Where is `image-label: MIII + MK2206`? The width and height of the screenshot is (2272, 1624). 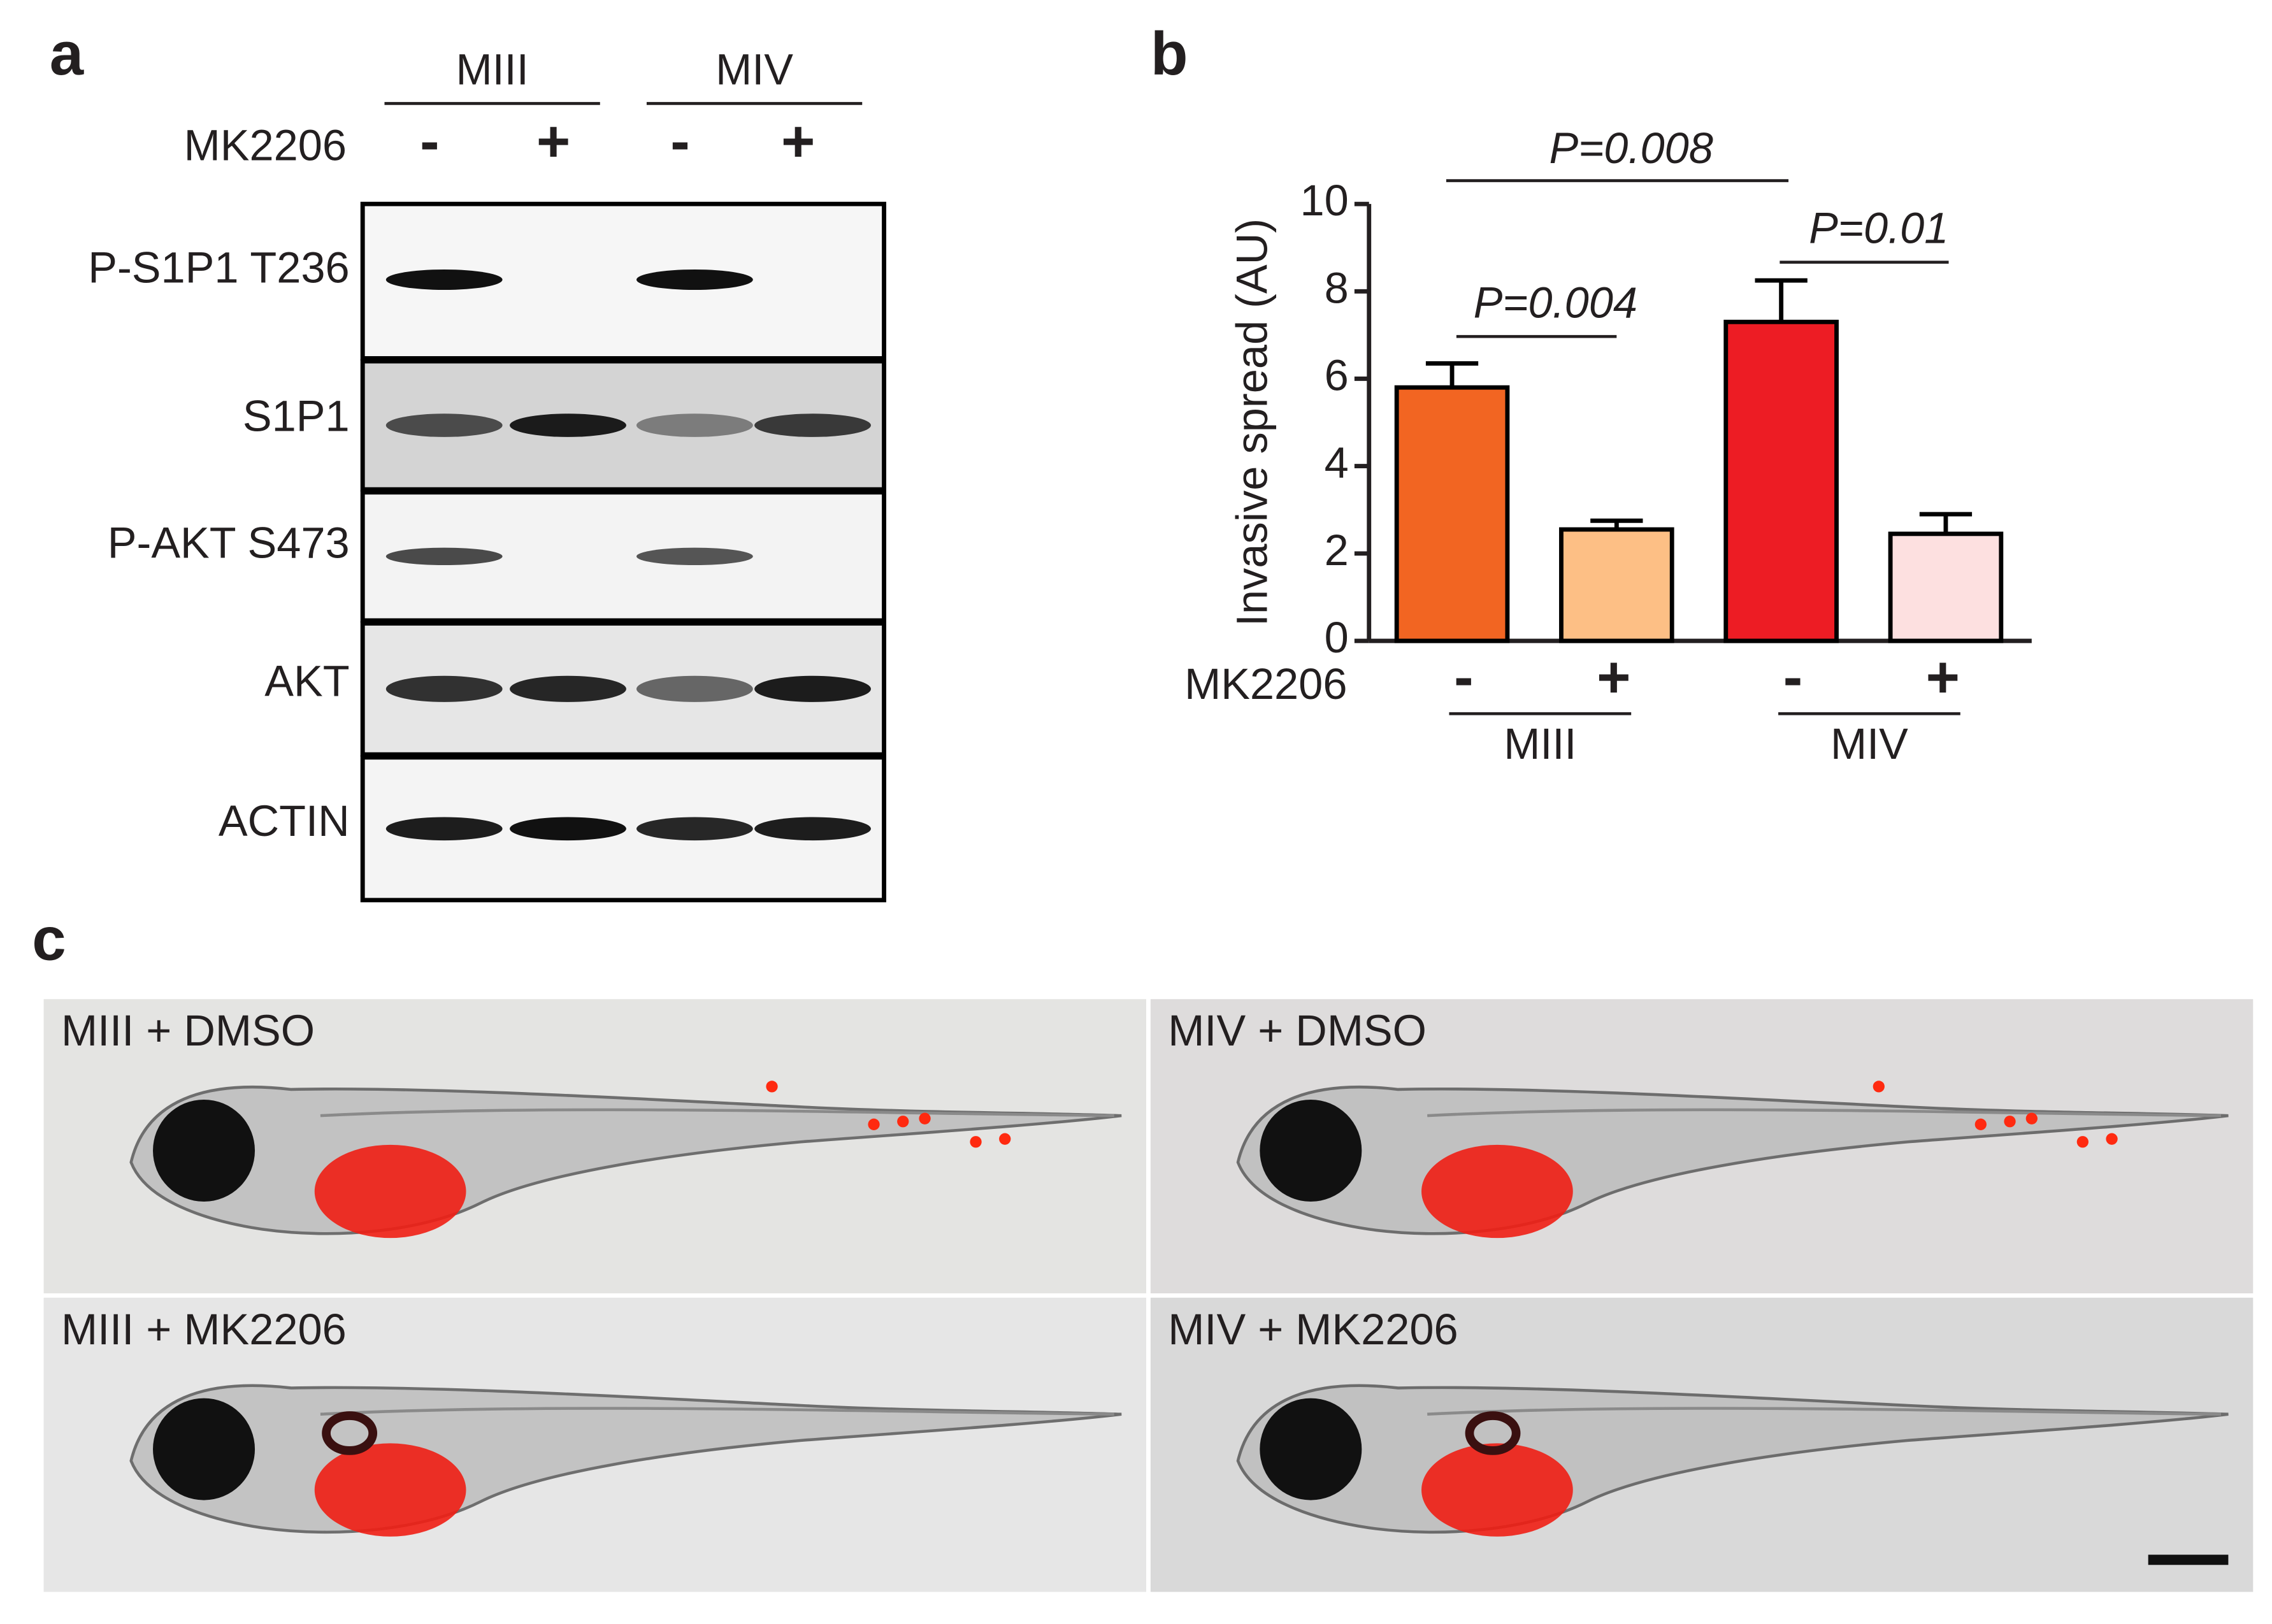
image-label: MIII + MK2206 is located at coordinates (204, 1329).